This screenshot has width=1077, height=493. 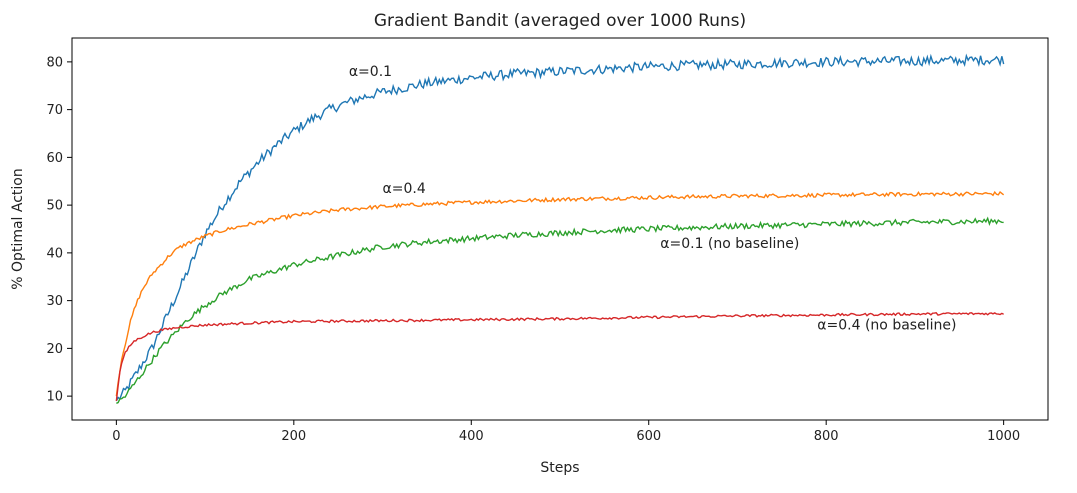 What do you see at coordinates (54, 397) in the screenshot?
I see `y-tick-label: 10` at bounding box center [54, 397].